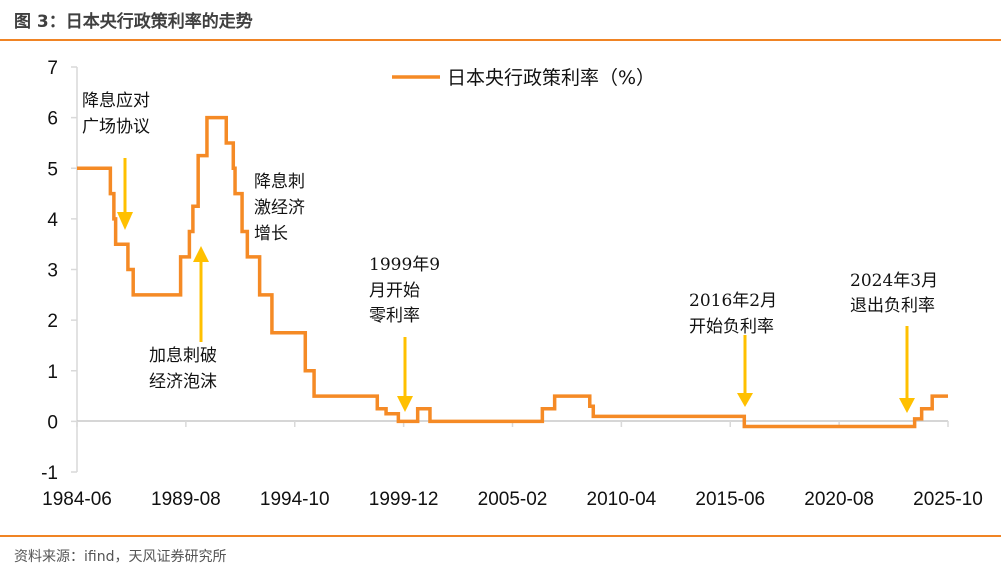 The width and height of the screenshot is (1001, 581). I want to click on svg-text: 开始负利率, so click(731, 327).